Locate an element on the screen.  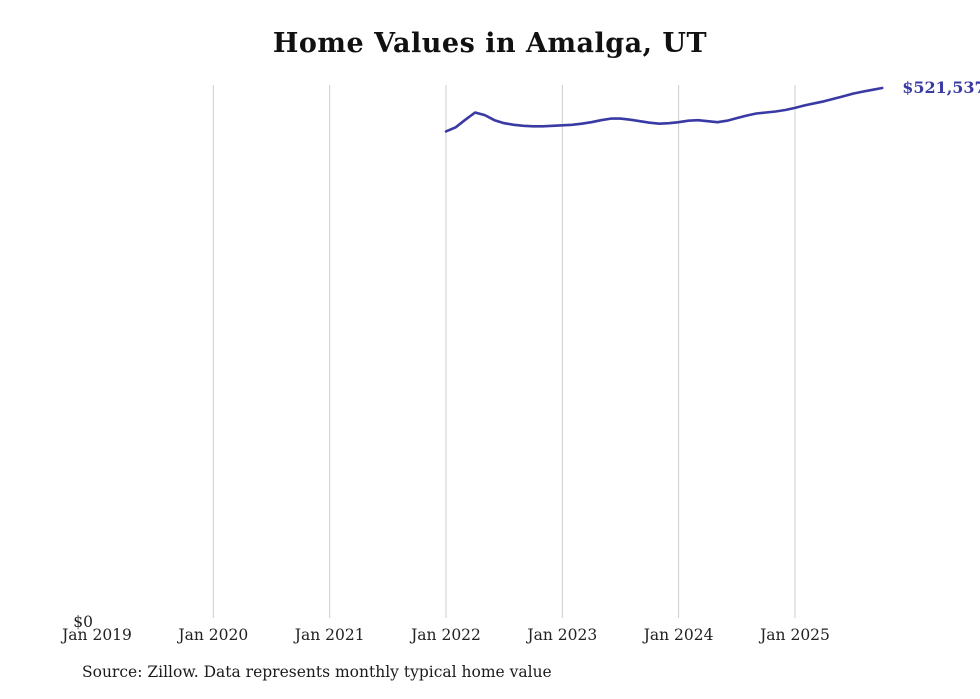
value-line is located at coordinates (664, 109).